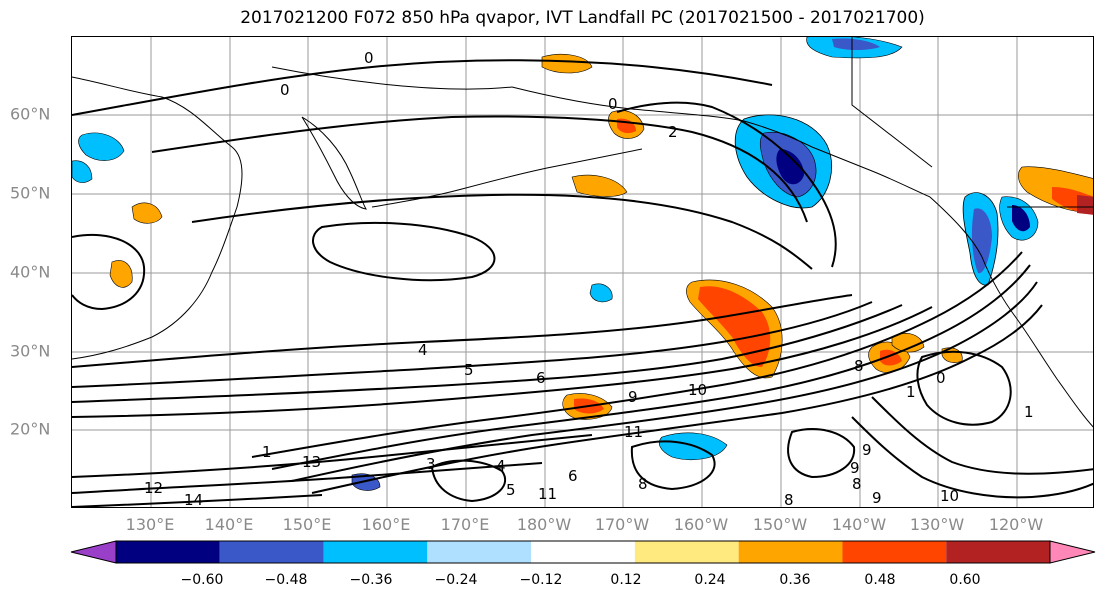 This screenshot has width=1105, height=601. Describe the element at coordinates (541, 580) in the screenshot. I see `colorbar-tick: −0.12` at that location.